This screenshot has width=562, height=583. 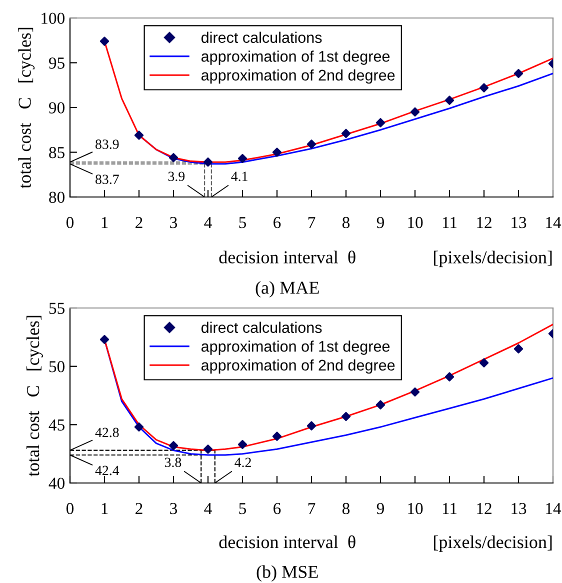 What do you see at coordinates (107, 433) in the screenshot?
I see `ref-line-label: 42.8` at bounding box center [107, 433].